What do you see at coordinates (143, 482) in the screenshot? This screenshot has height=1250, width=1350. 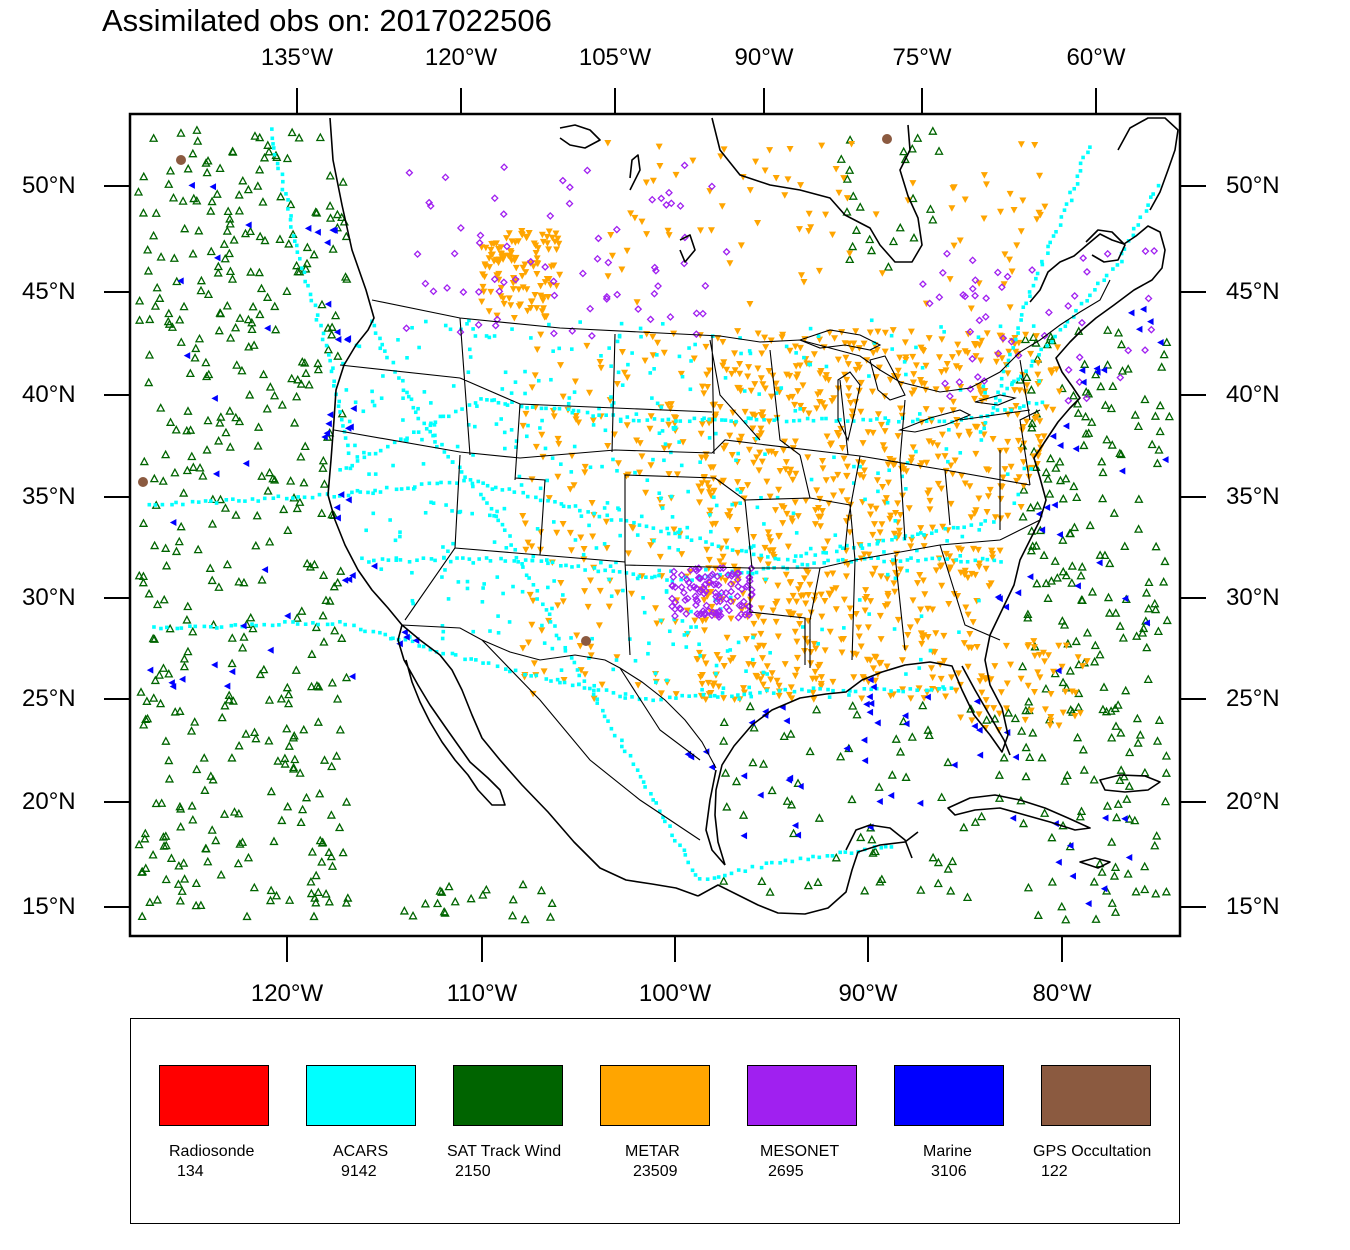 I see `obs-marker-circle` at bounding box center [143, 482].